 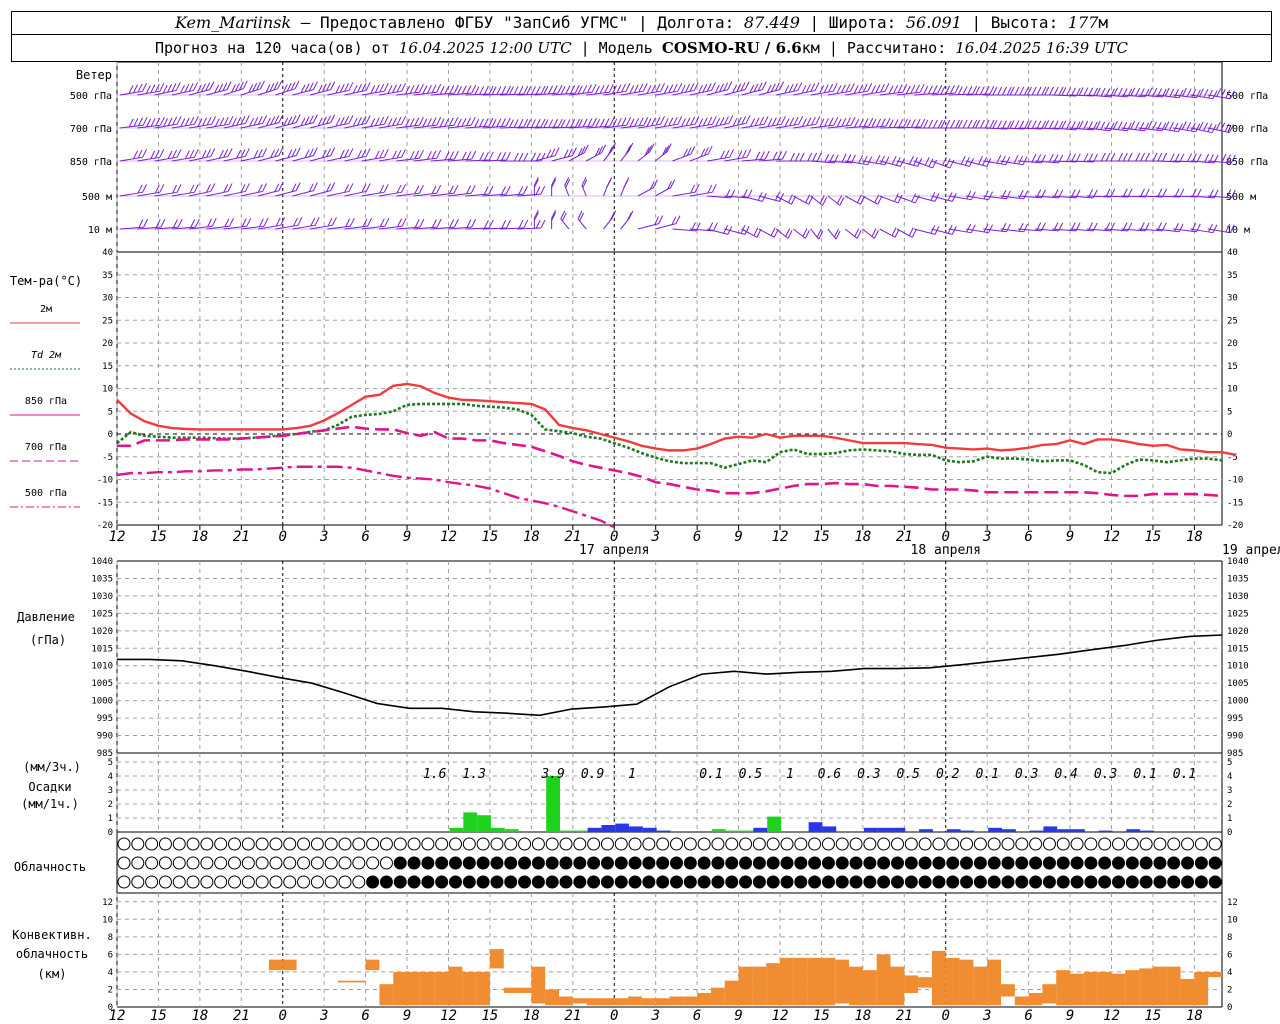 I want to click on pressure-tick-left: 1020, so click(x=102, y=632).